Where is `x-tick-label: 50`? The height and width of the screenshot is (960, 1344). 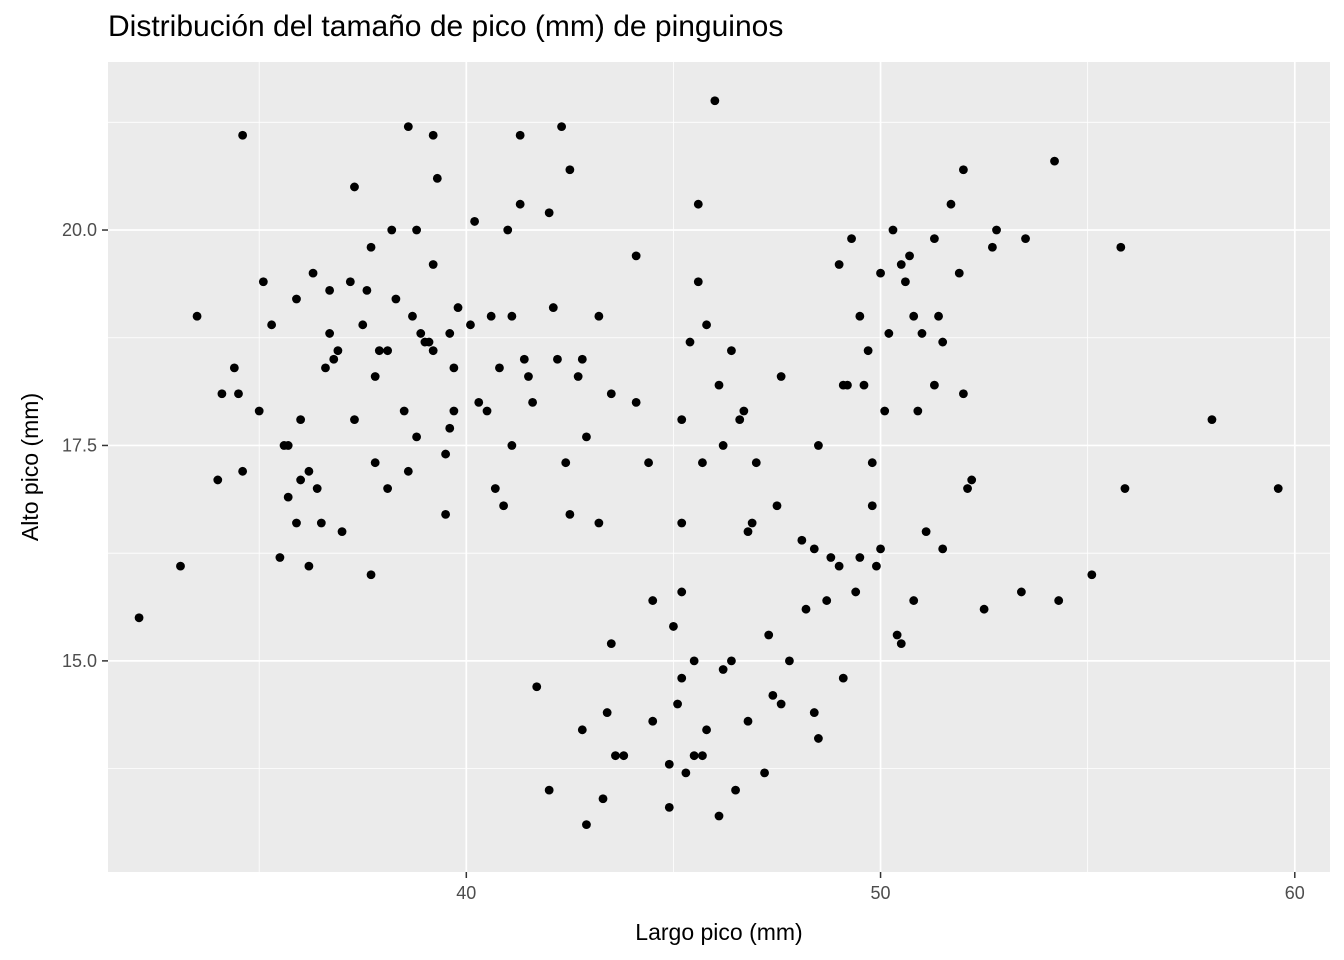
x-tick-label: 50 is located at coordinates (881, 893).